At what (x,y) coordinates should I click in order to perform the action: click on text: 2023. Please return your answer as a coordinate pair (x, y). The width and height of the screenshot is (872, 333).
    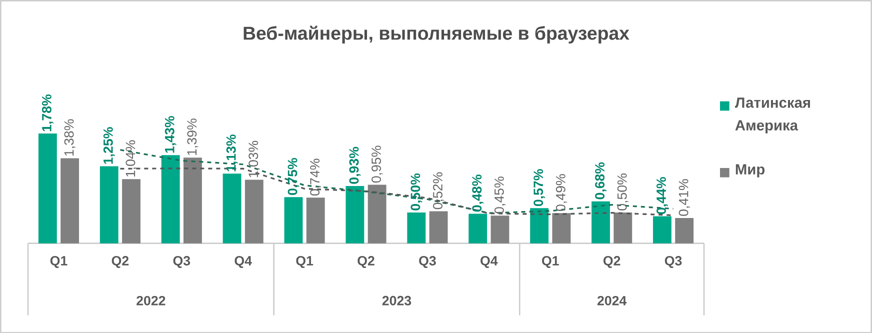
    Looking at the image, I should click on (397, 301).